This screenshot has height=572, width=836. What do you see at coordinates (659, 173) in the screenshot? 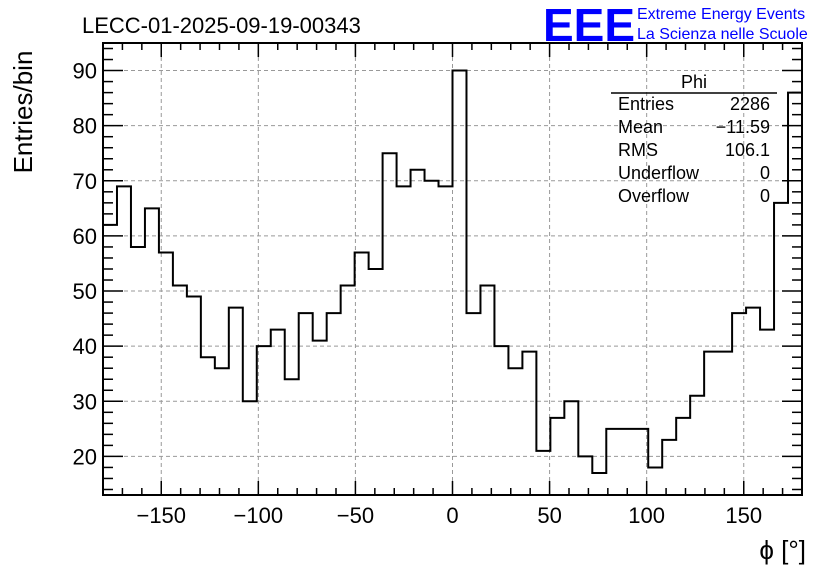
I see `stats-row-label: Underflow` at bounding box center [659, 173].